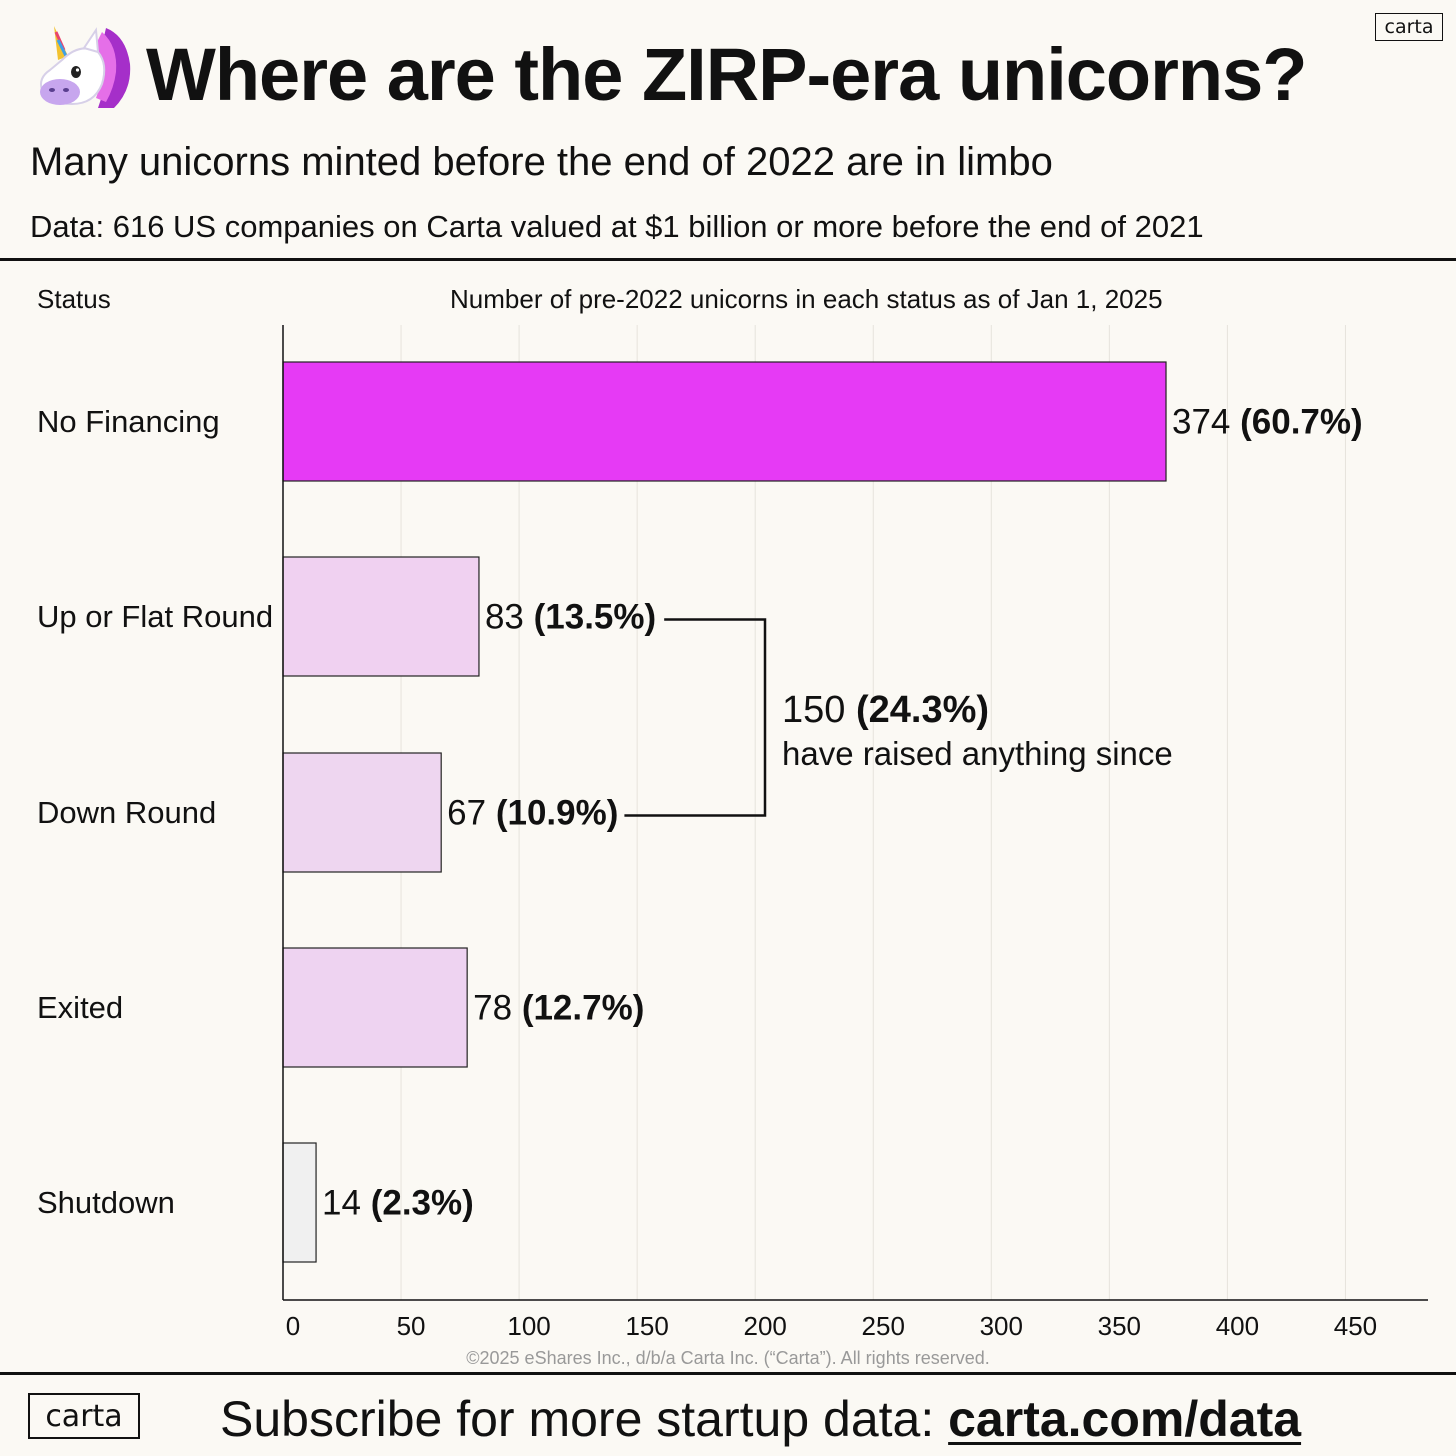 This screenshot has height=1456, width=1456. Describe the element at coordinates (765, 1326) in the screenshot. I see `x-tick-label-200: 200` at that location.